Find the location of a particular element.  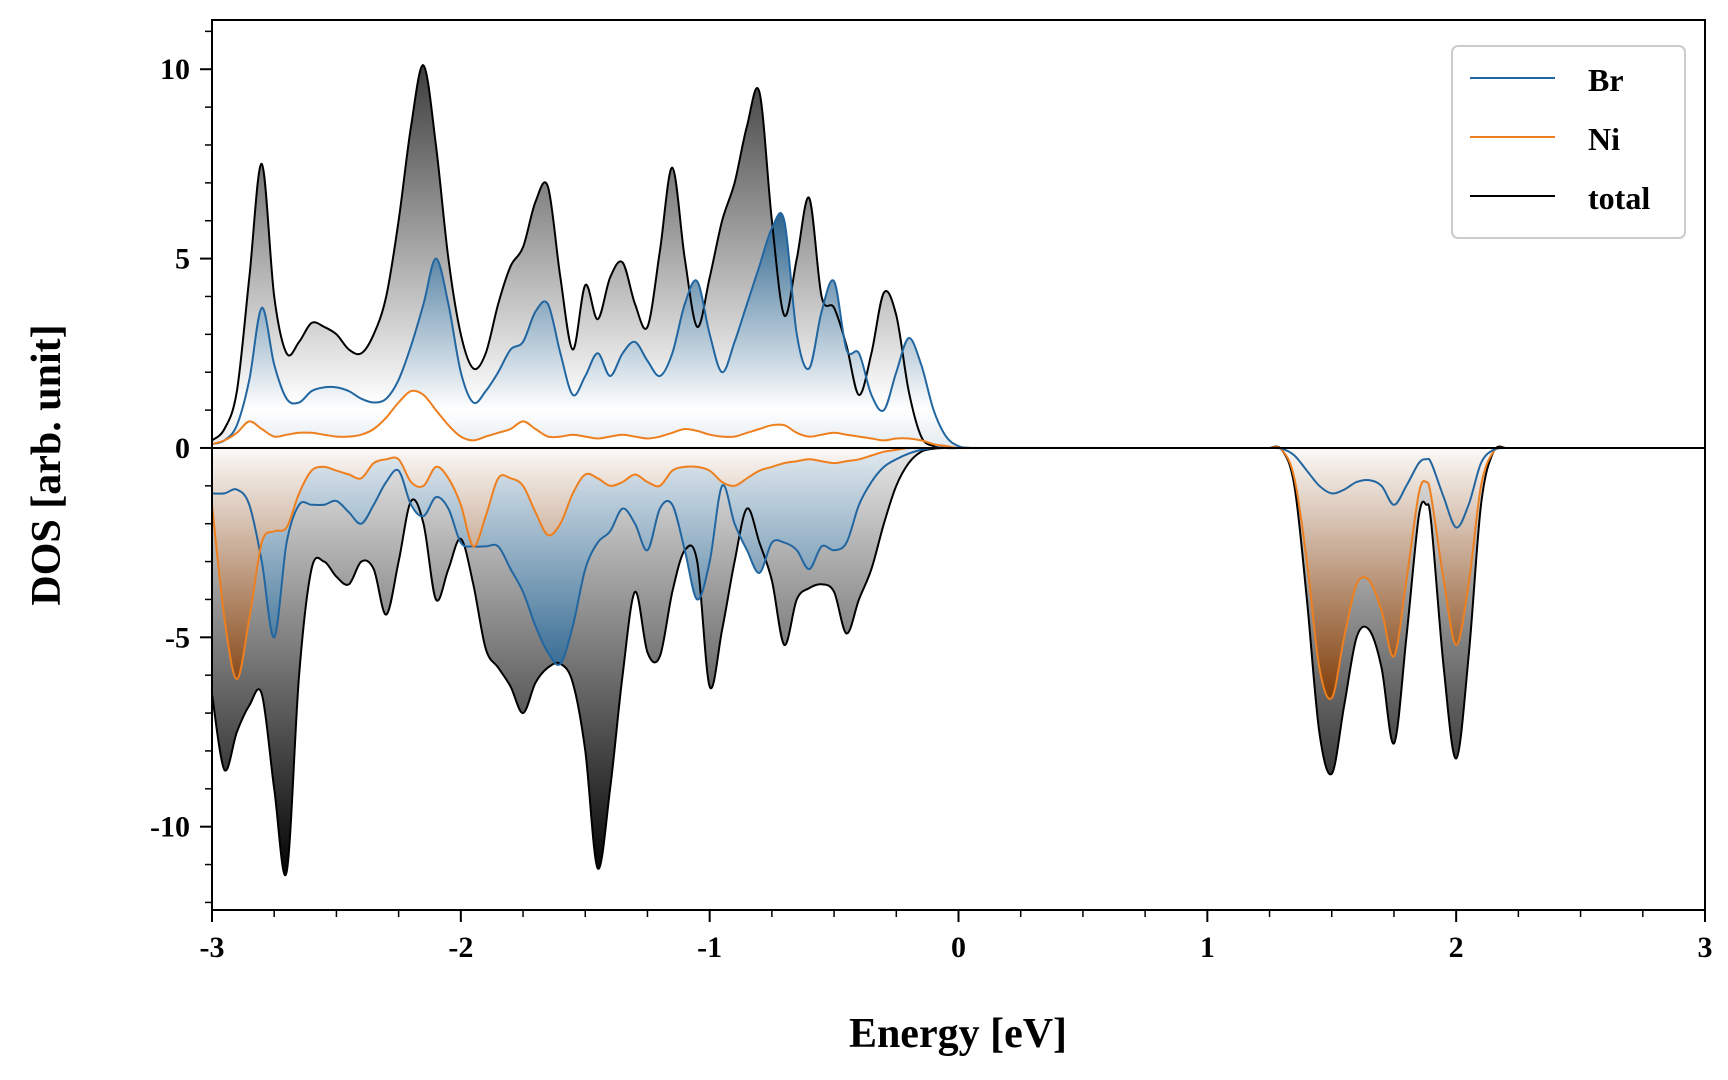

x-axis-label: Energy [eV] is located at coordinates (958, 1034).